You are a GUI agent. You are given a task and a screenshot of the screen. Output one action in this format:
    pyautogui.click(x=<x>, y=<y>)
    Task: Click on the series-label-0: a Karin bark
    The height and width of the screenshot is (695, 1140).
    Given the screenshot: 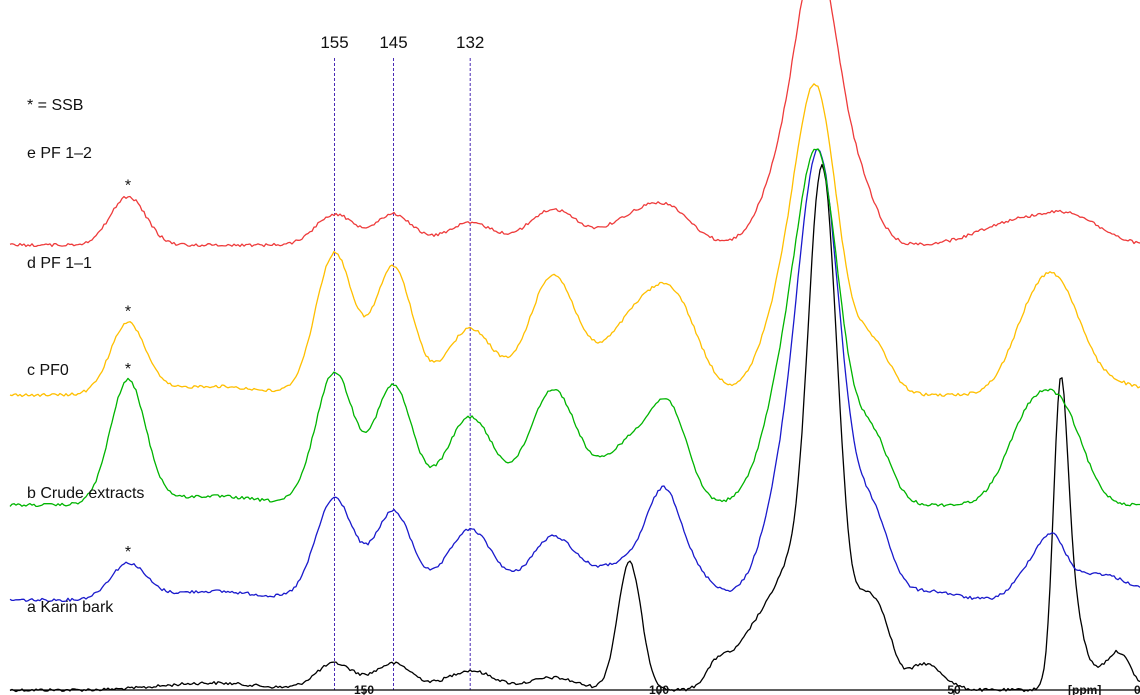 What is the action you would take?
    pyautogui.click(x=70, y=607)
    